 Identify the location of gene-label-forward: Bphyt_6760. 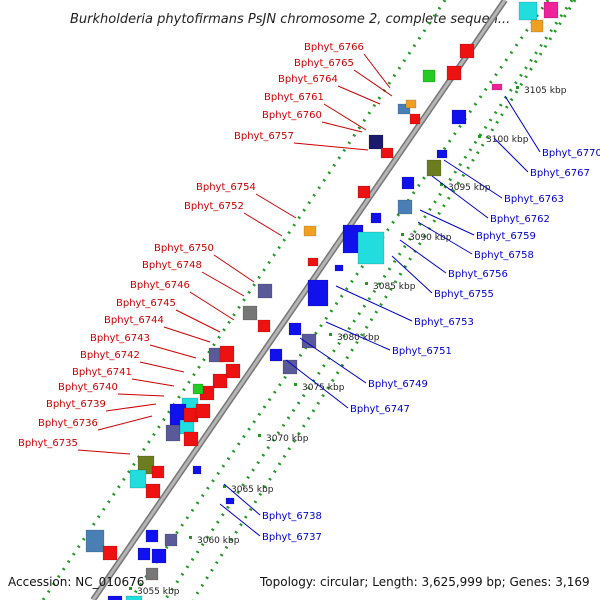
(292, 115).